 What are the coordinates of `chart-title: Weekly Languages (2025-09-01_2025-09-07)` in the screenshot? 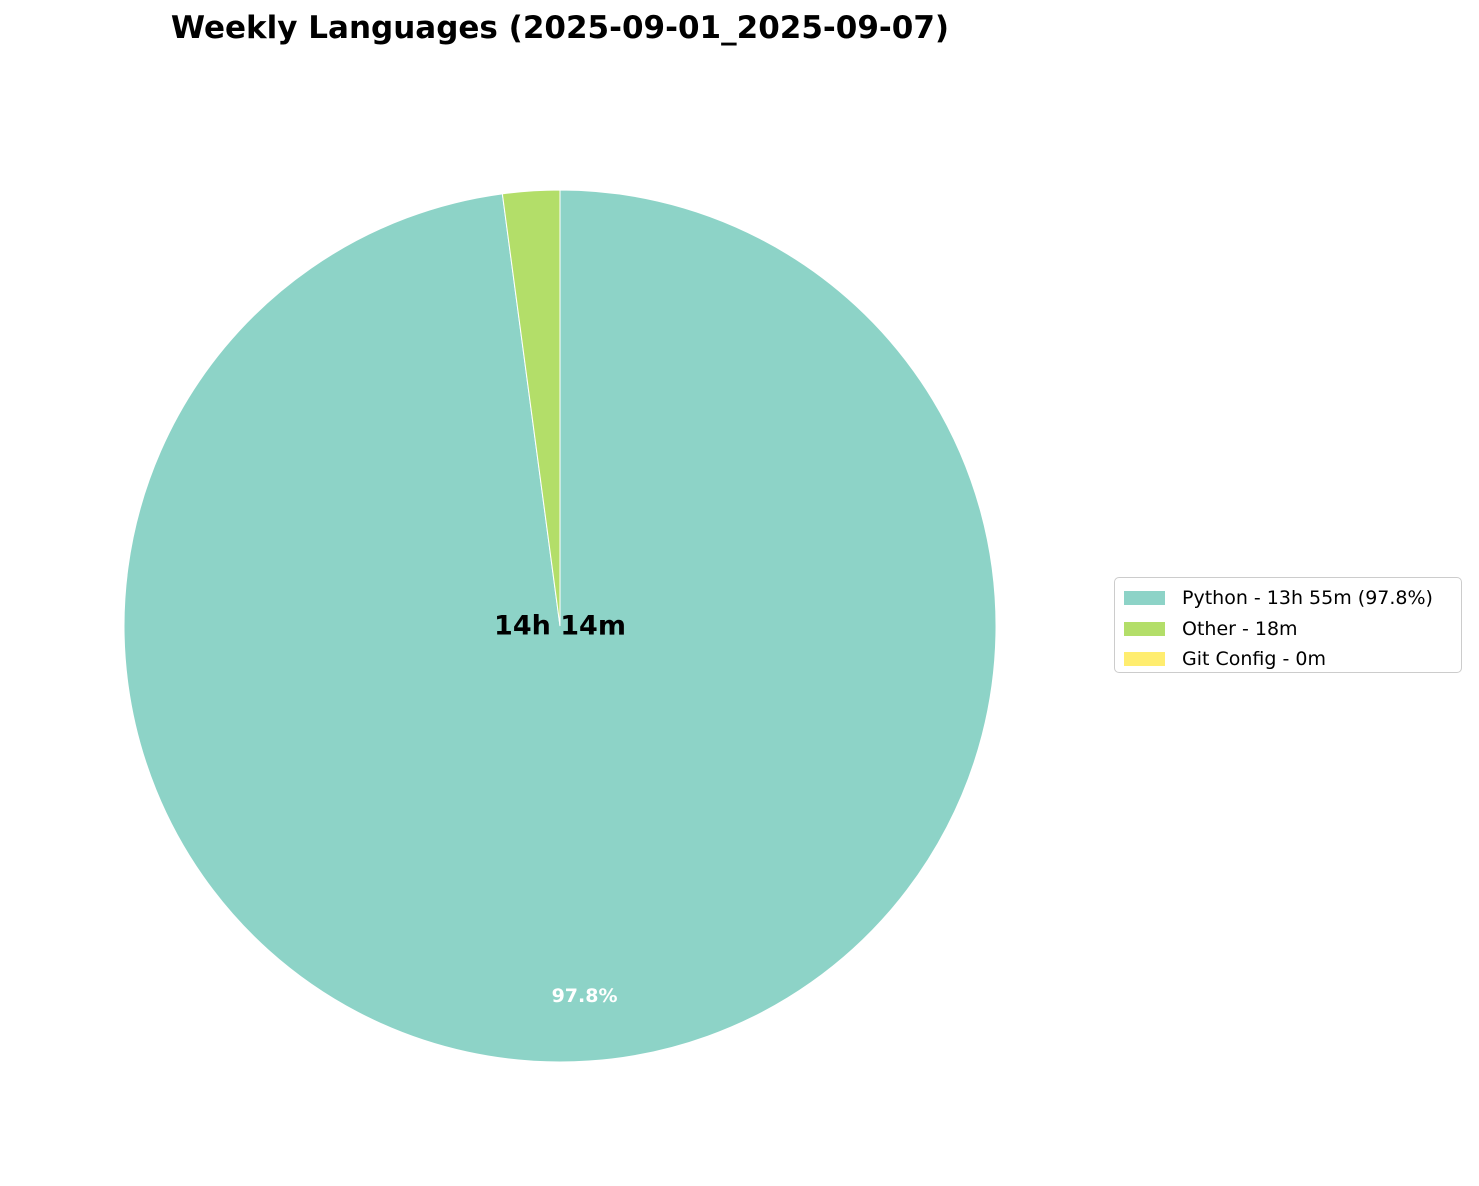 It's located at (560, 28).